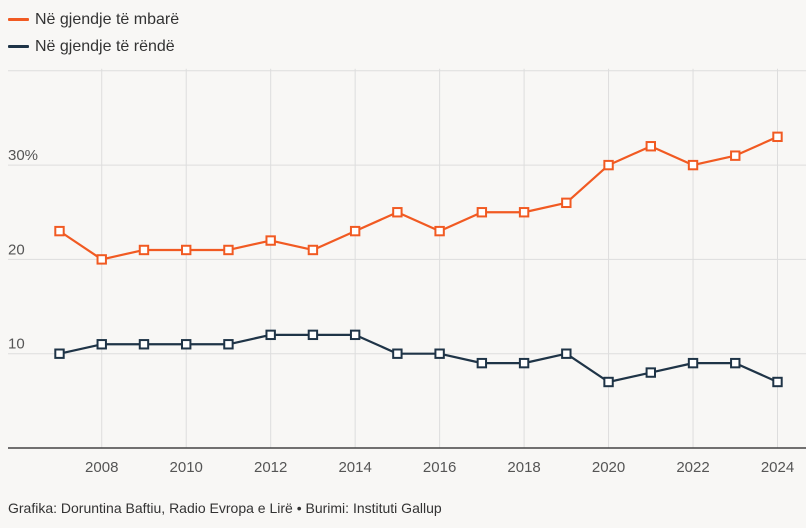 The width and height of the screenshot is (806, 528). Describe the element at coordinates (105, 46) in the screenshot. I see `legend-label-rende: Në gjendje të rëndë` at that location.